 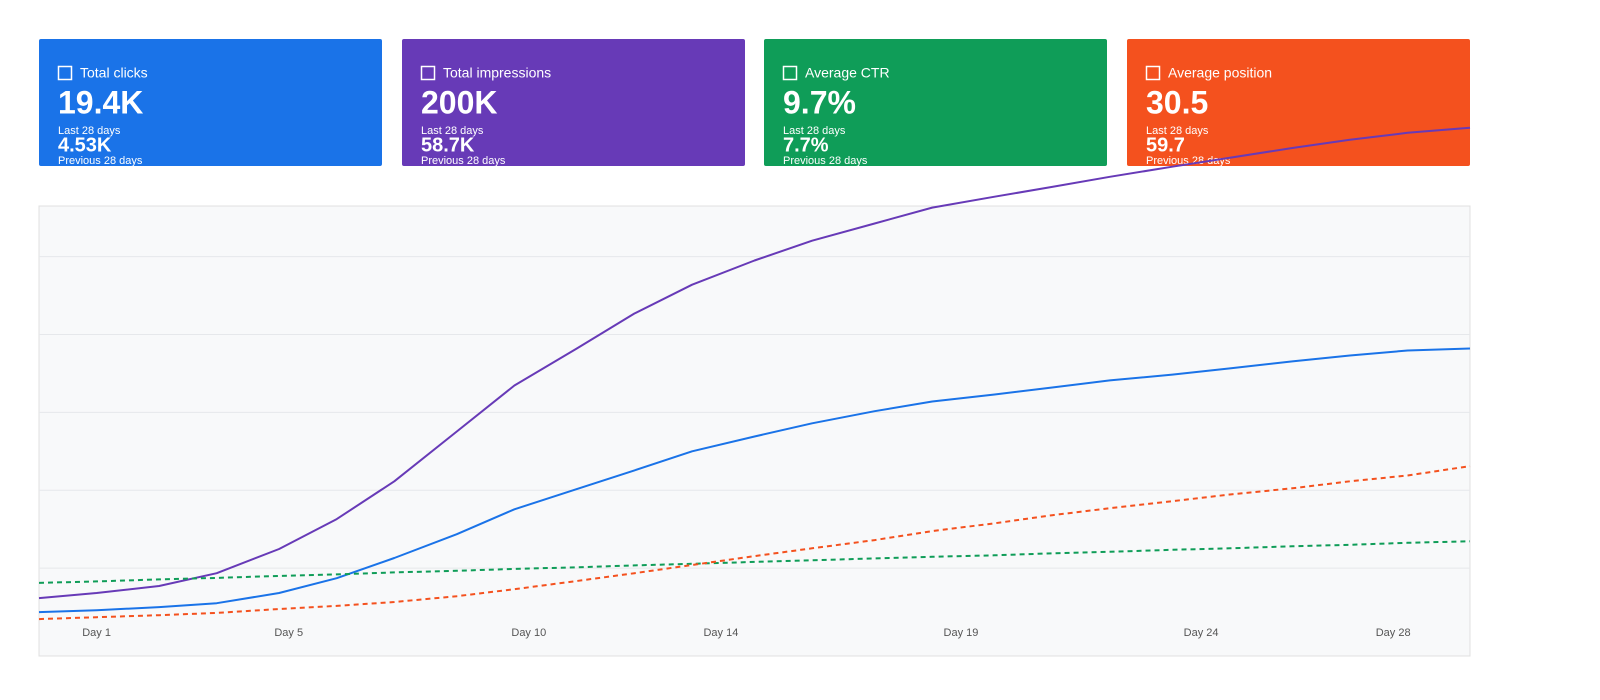 I want to click on previous-value: 59.7, so click(x=1165, y=145).